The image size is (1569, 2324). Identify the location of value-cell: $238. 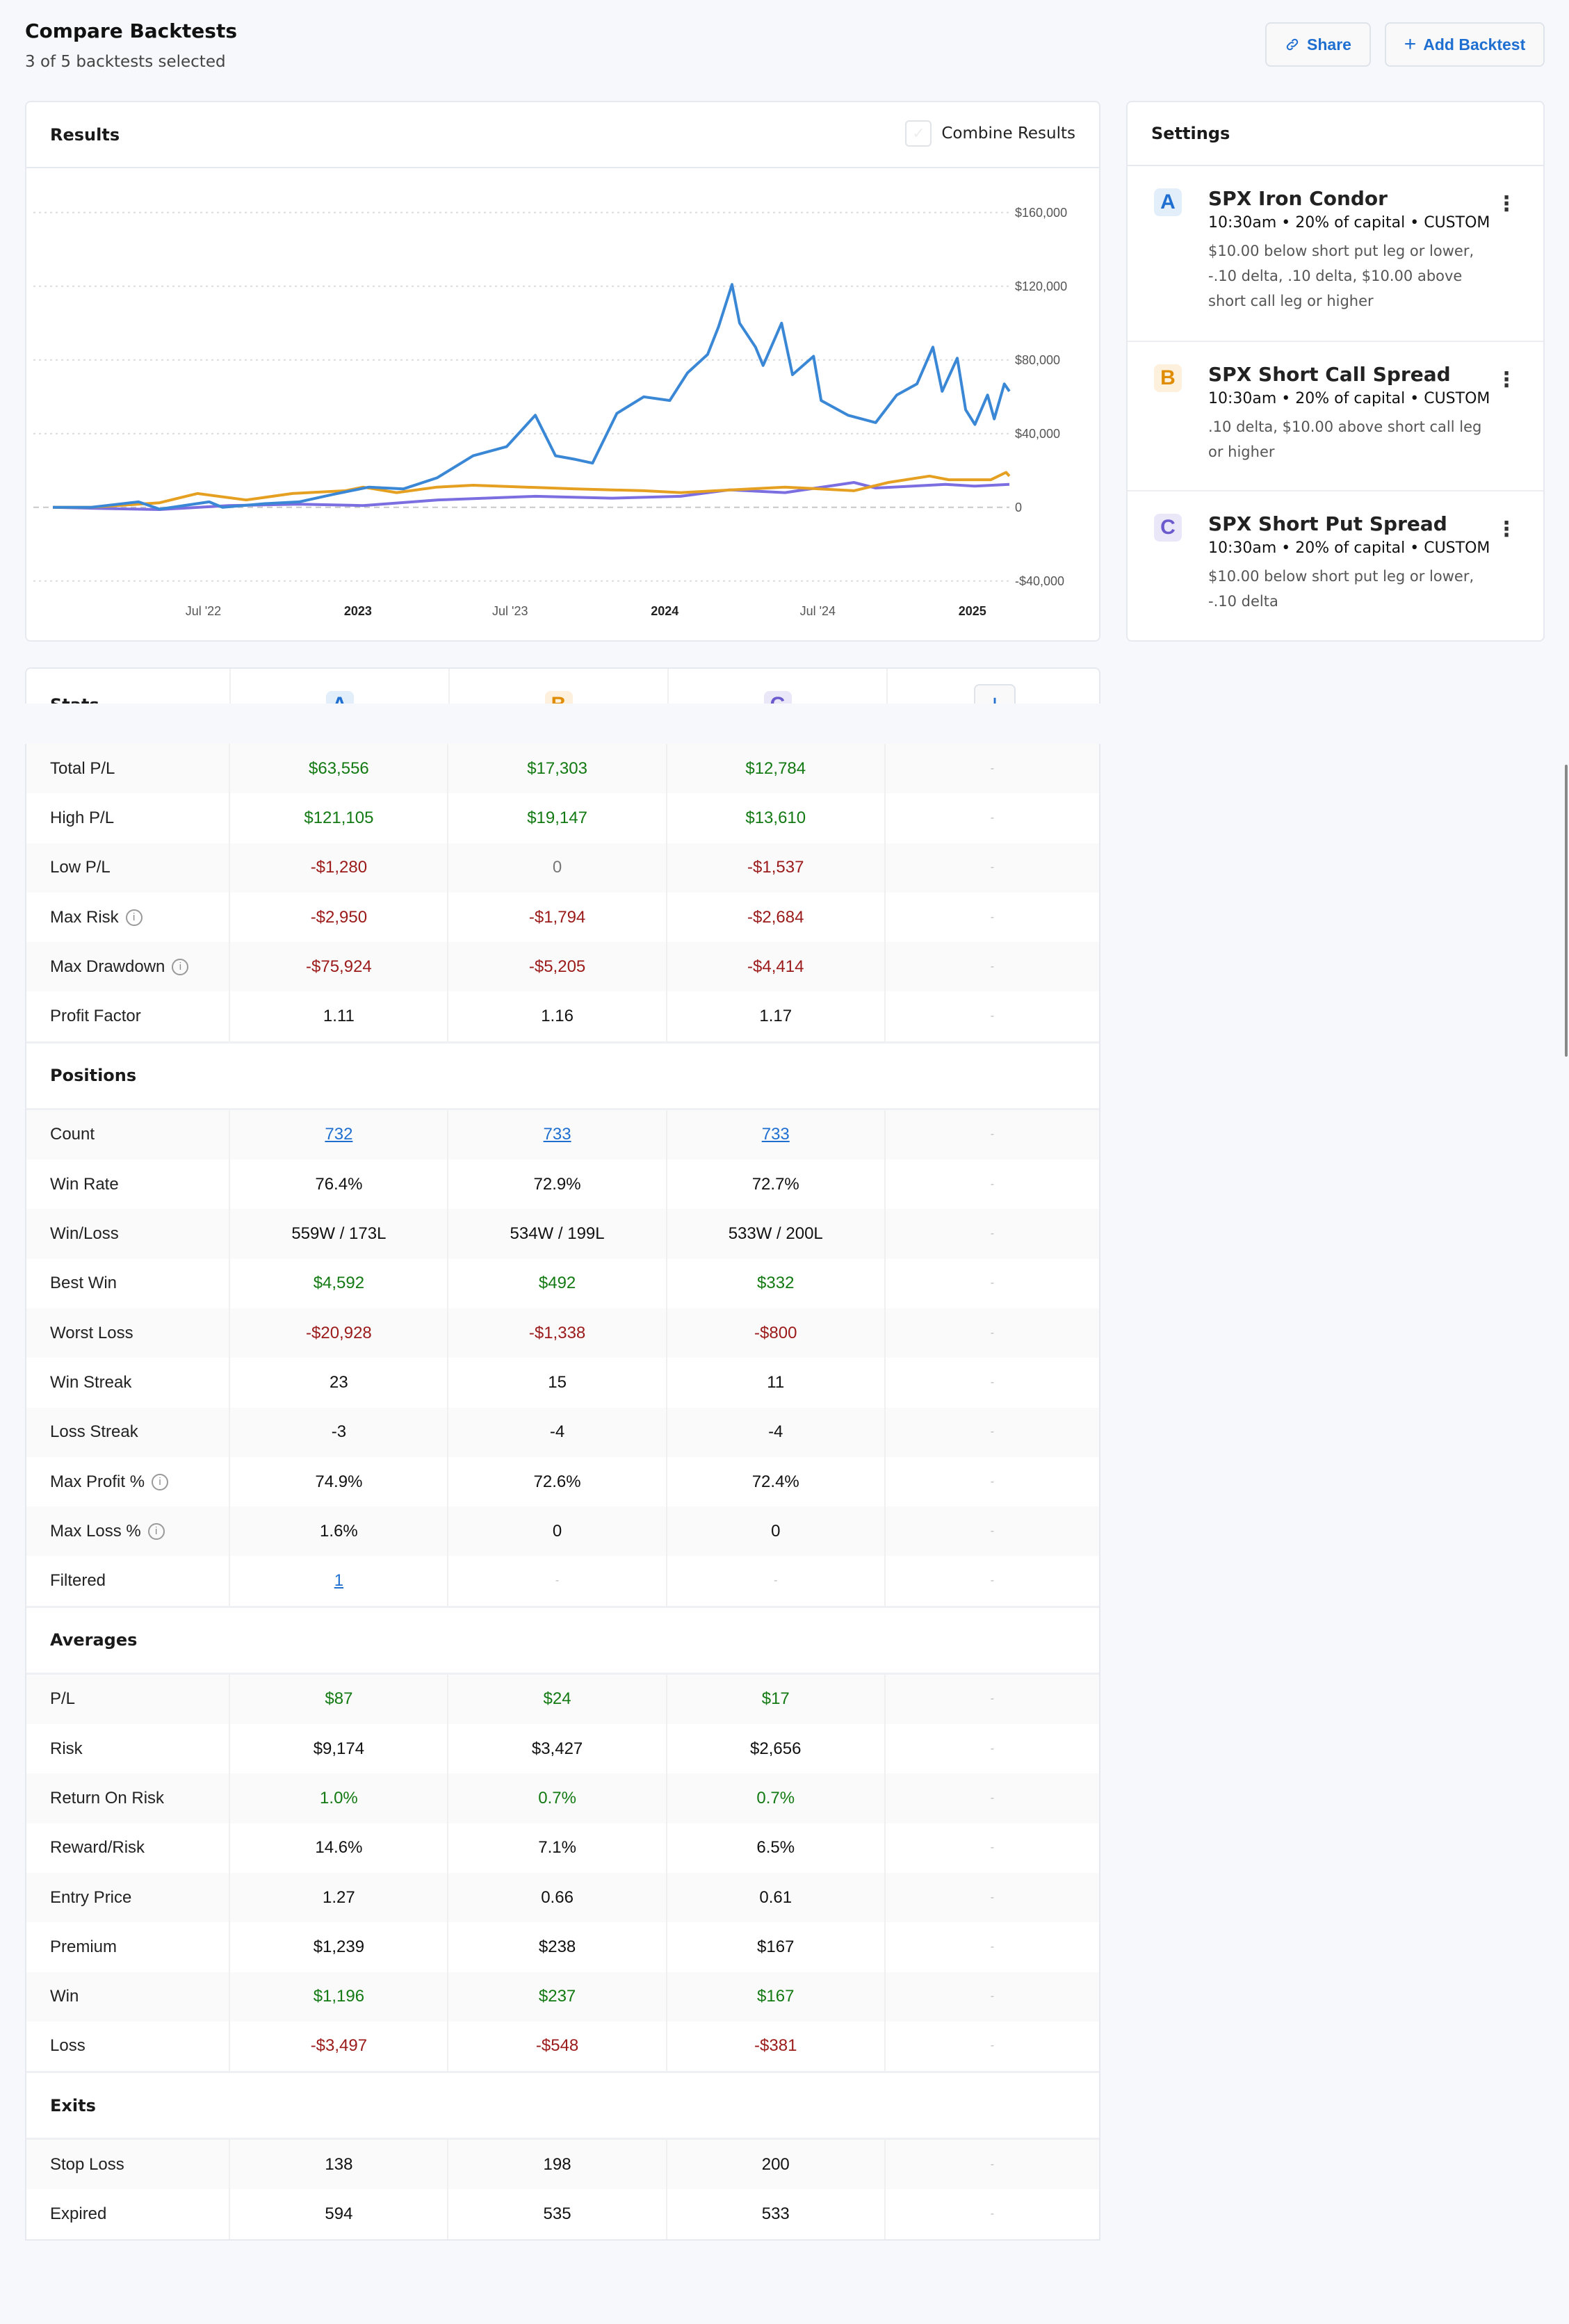
(557, 1947).